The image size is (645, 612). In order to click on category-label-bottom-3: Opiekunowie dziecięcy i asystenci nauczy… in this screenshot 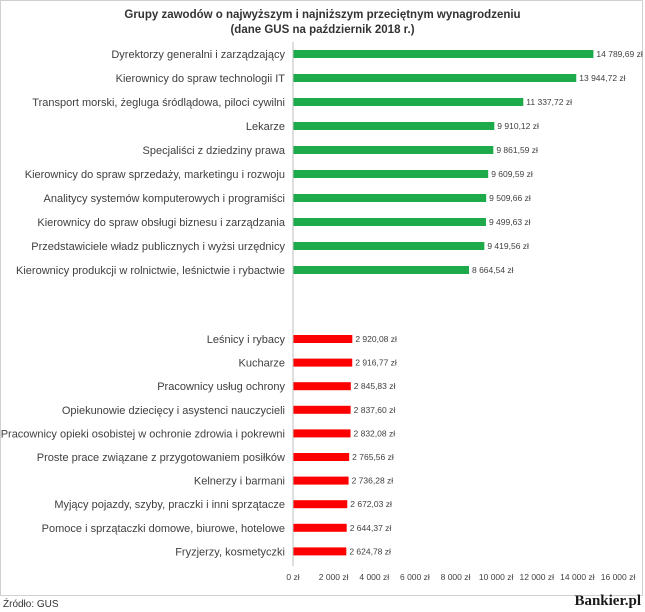, I will do `click(173, 411)`.